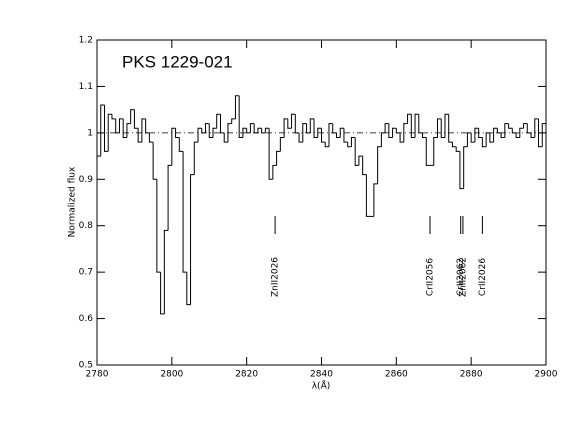 The width and height of the screenshot is (564, 436). What do you see at coordinates (86, 41) in the screenshot?
I see `y-tick-label: 1.2` at bounding box center [86, 41].